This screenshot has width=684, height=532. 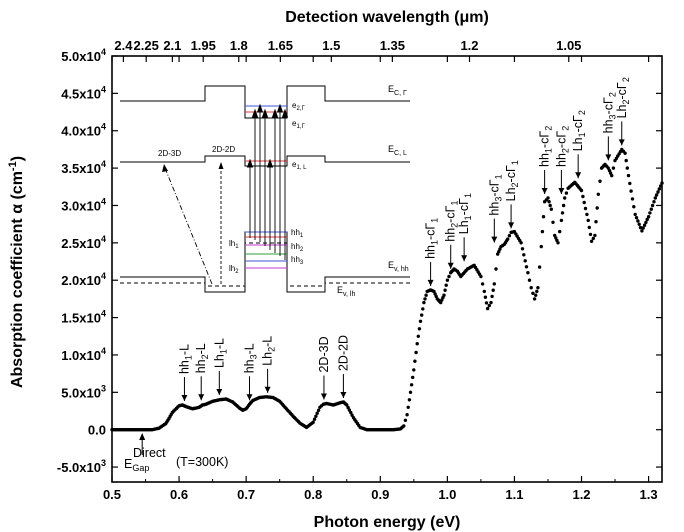 I want to click on peak-label: Lh2-L, so click(x=269, y=351).